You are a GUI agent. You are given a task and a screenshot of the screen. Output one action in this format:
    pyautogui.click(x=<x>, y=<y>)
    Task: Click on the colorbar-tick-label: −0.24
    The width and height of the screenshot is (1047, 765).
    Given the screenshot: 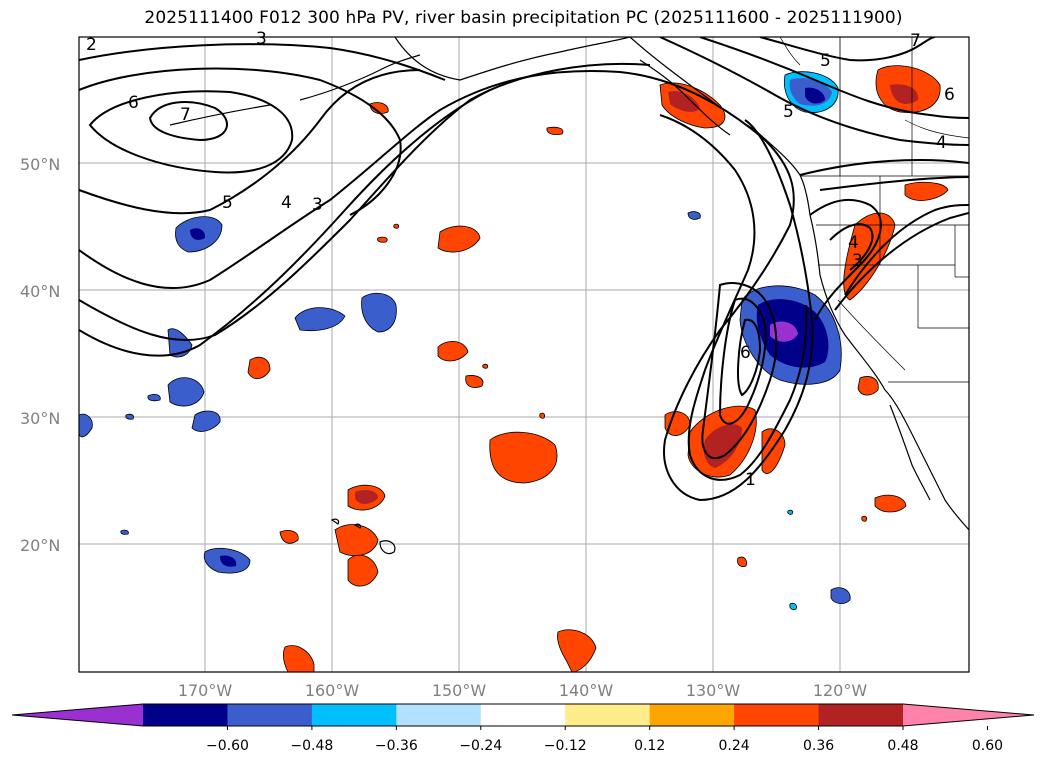 What is the action you would take?
    pyautogui.click(x=480, y=746)
    